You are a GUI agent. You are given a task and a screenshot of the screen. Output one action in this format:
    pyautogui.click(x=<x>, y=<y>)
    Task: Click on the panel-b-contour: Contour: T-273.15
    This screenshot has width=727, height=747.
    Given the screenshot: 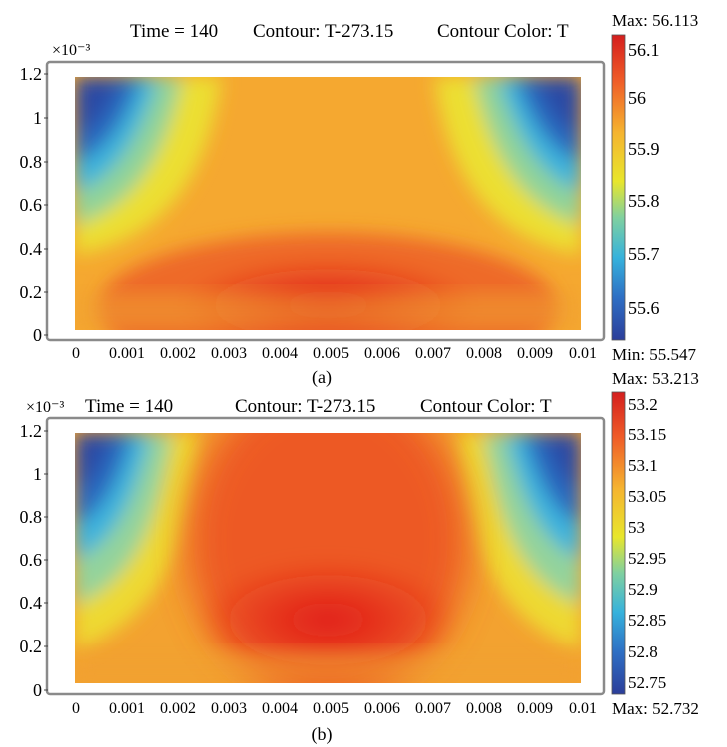 What is the action you would take?
    pyautogui.click(x=305, y=406)
    